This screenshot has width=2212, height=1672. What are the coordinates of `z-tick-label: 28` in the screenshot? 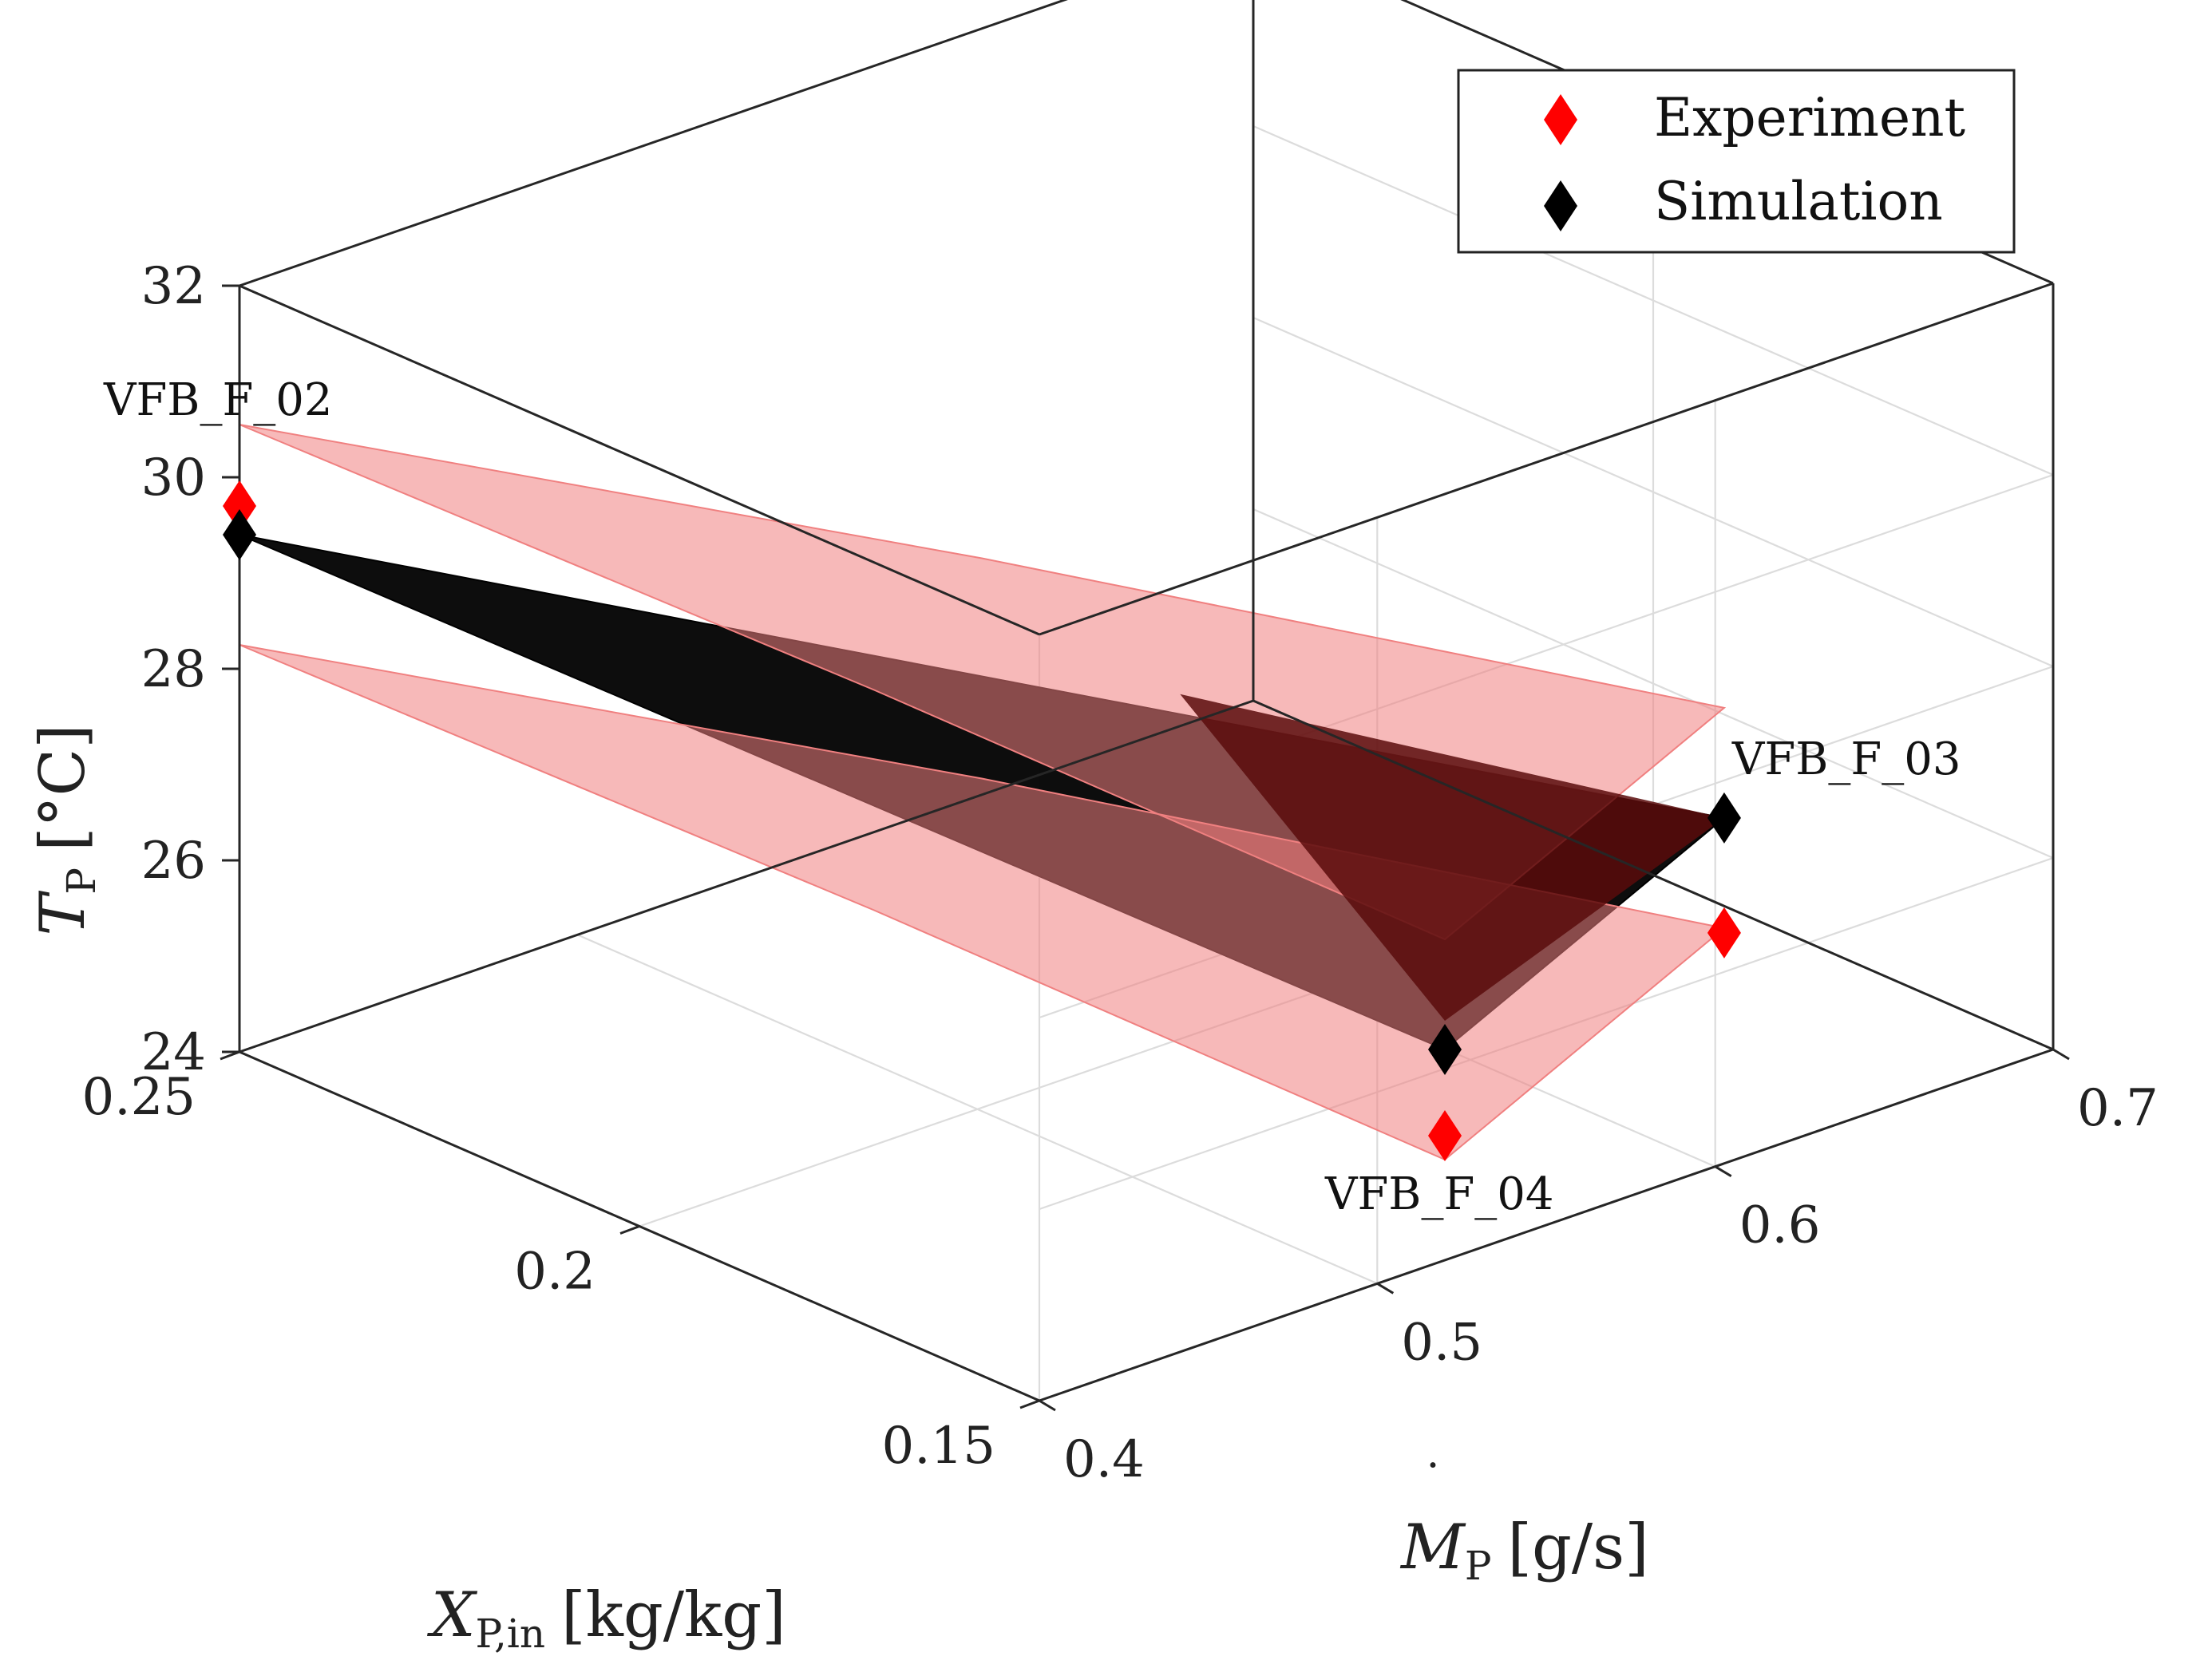 It's located at (173, 669).